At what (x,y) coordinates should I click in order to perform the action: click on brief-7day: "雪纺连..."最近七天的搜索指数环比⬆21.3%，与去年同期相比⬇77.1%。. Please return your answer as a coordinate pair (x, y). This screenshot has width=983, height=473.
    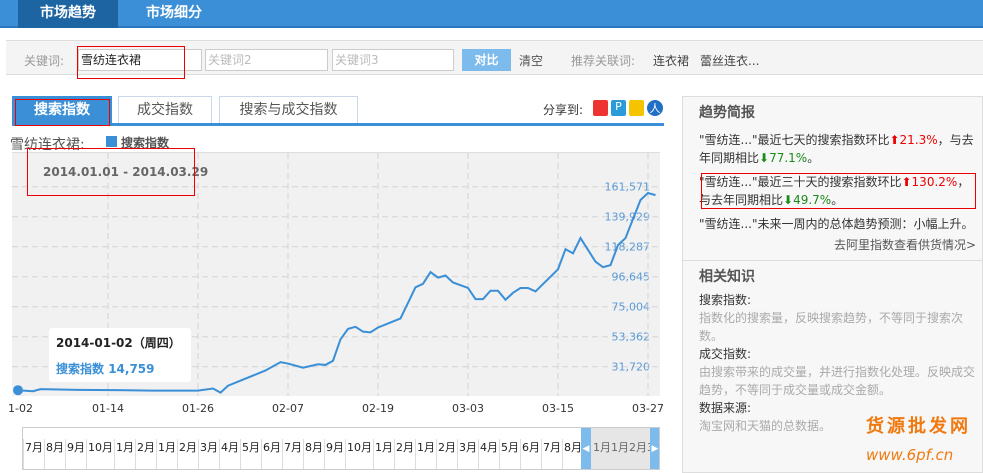
    Looking at the image, I should click on (837, 149).